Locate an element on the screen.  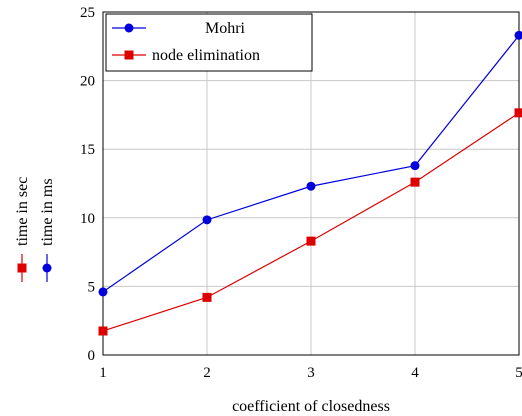
y-label-entry: time in sec is located at coordinates (22, 229).